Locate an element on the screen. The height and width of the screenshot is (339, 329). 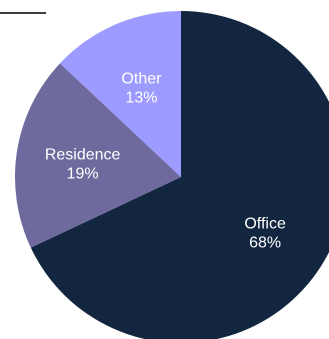
slice-percent-residence: 19% is located at coordinates (83, 173).